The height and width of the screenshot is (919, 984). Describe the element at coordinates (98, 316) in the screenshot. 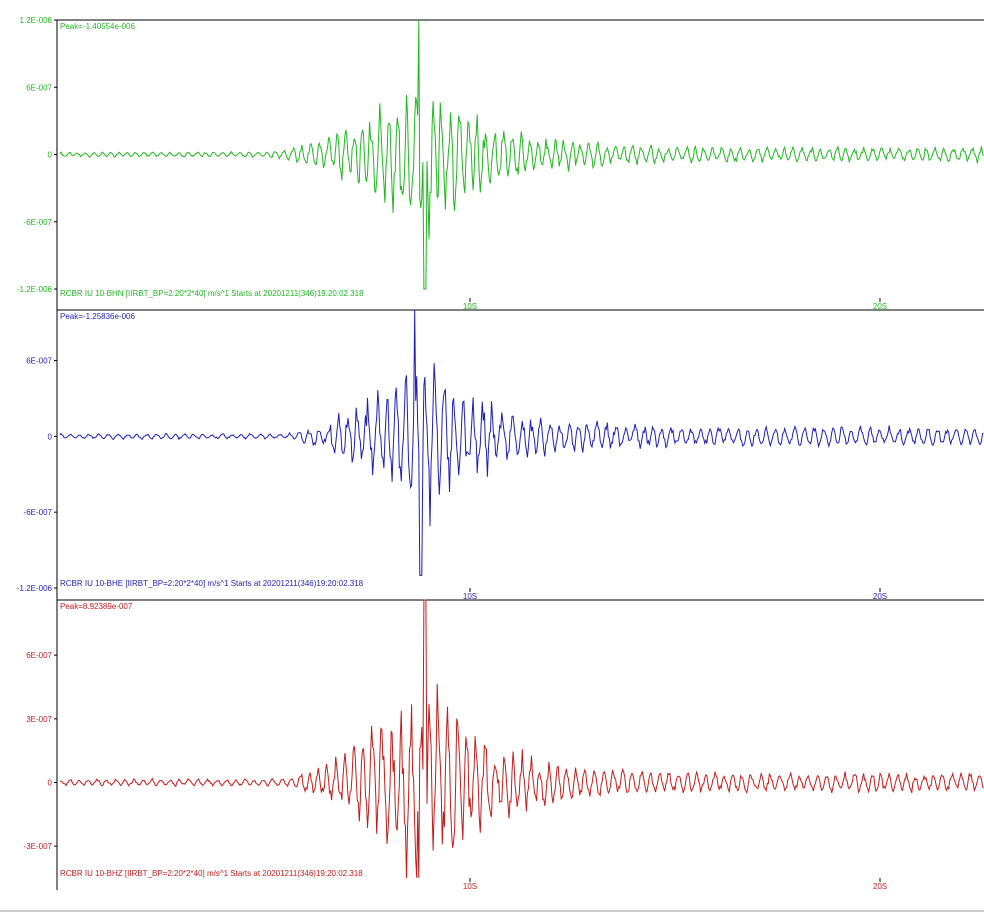

I see `peak-label: Peak=-1.25836e-006` at that location.